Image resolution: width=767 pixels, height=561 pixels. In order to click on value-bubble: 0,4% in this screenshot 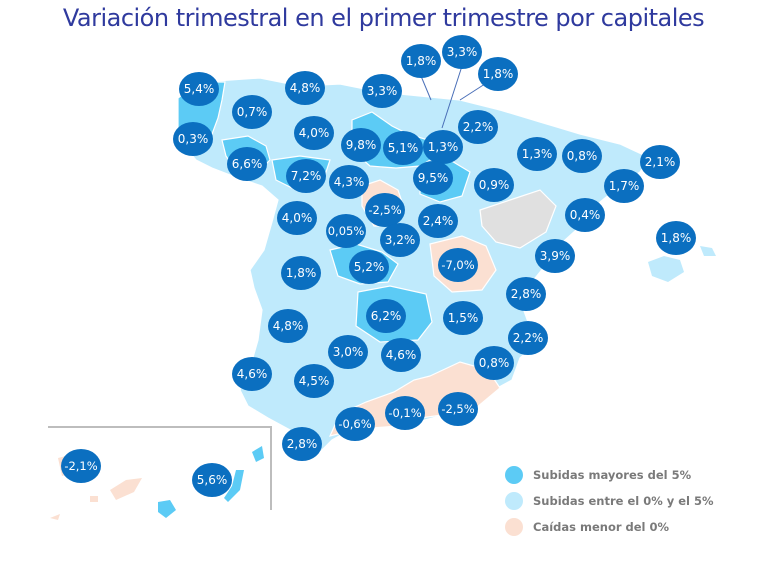, I will do `click(585, 215)`.